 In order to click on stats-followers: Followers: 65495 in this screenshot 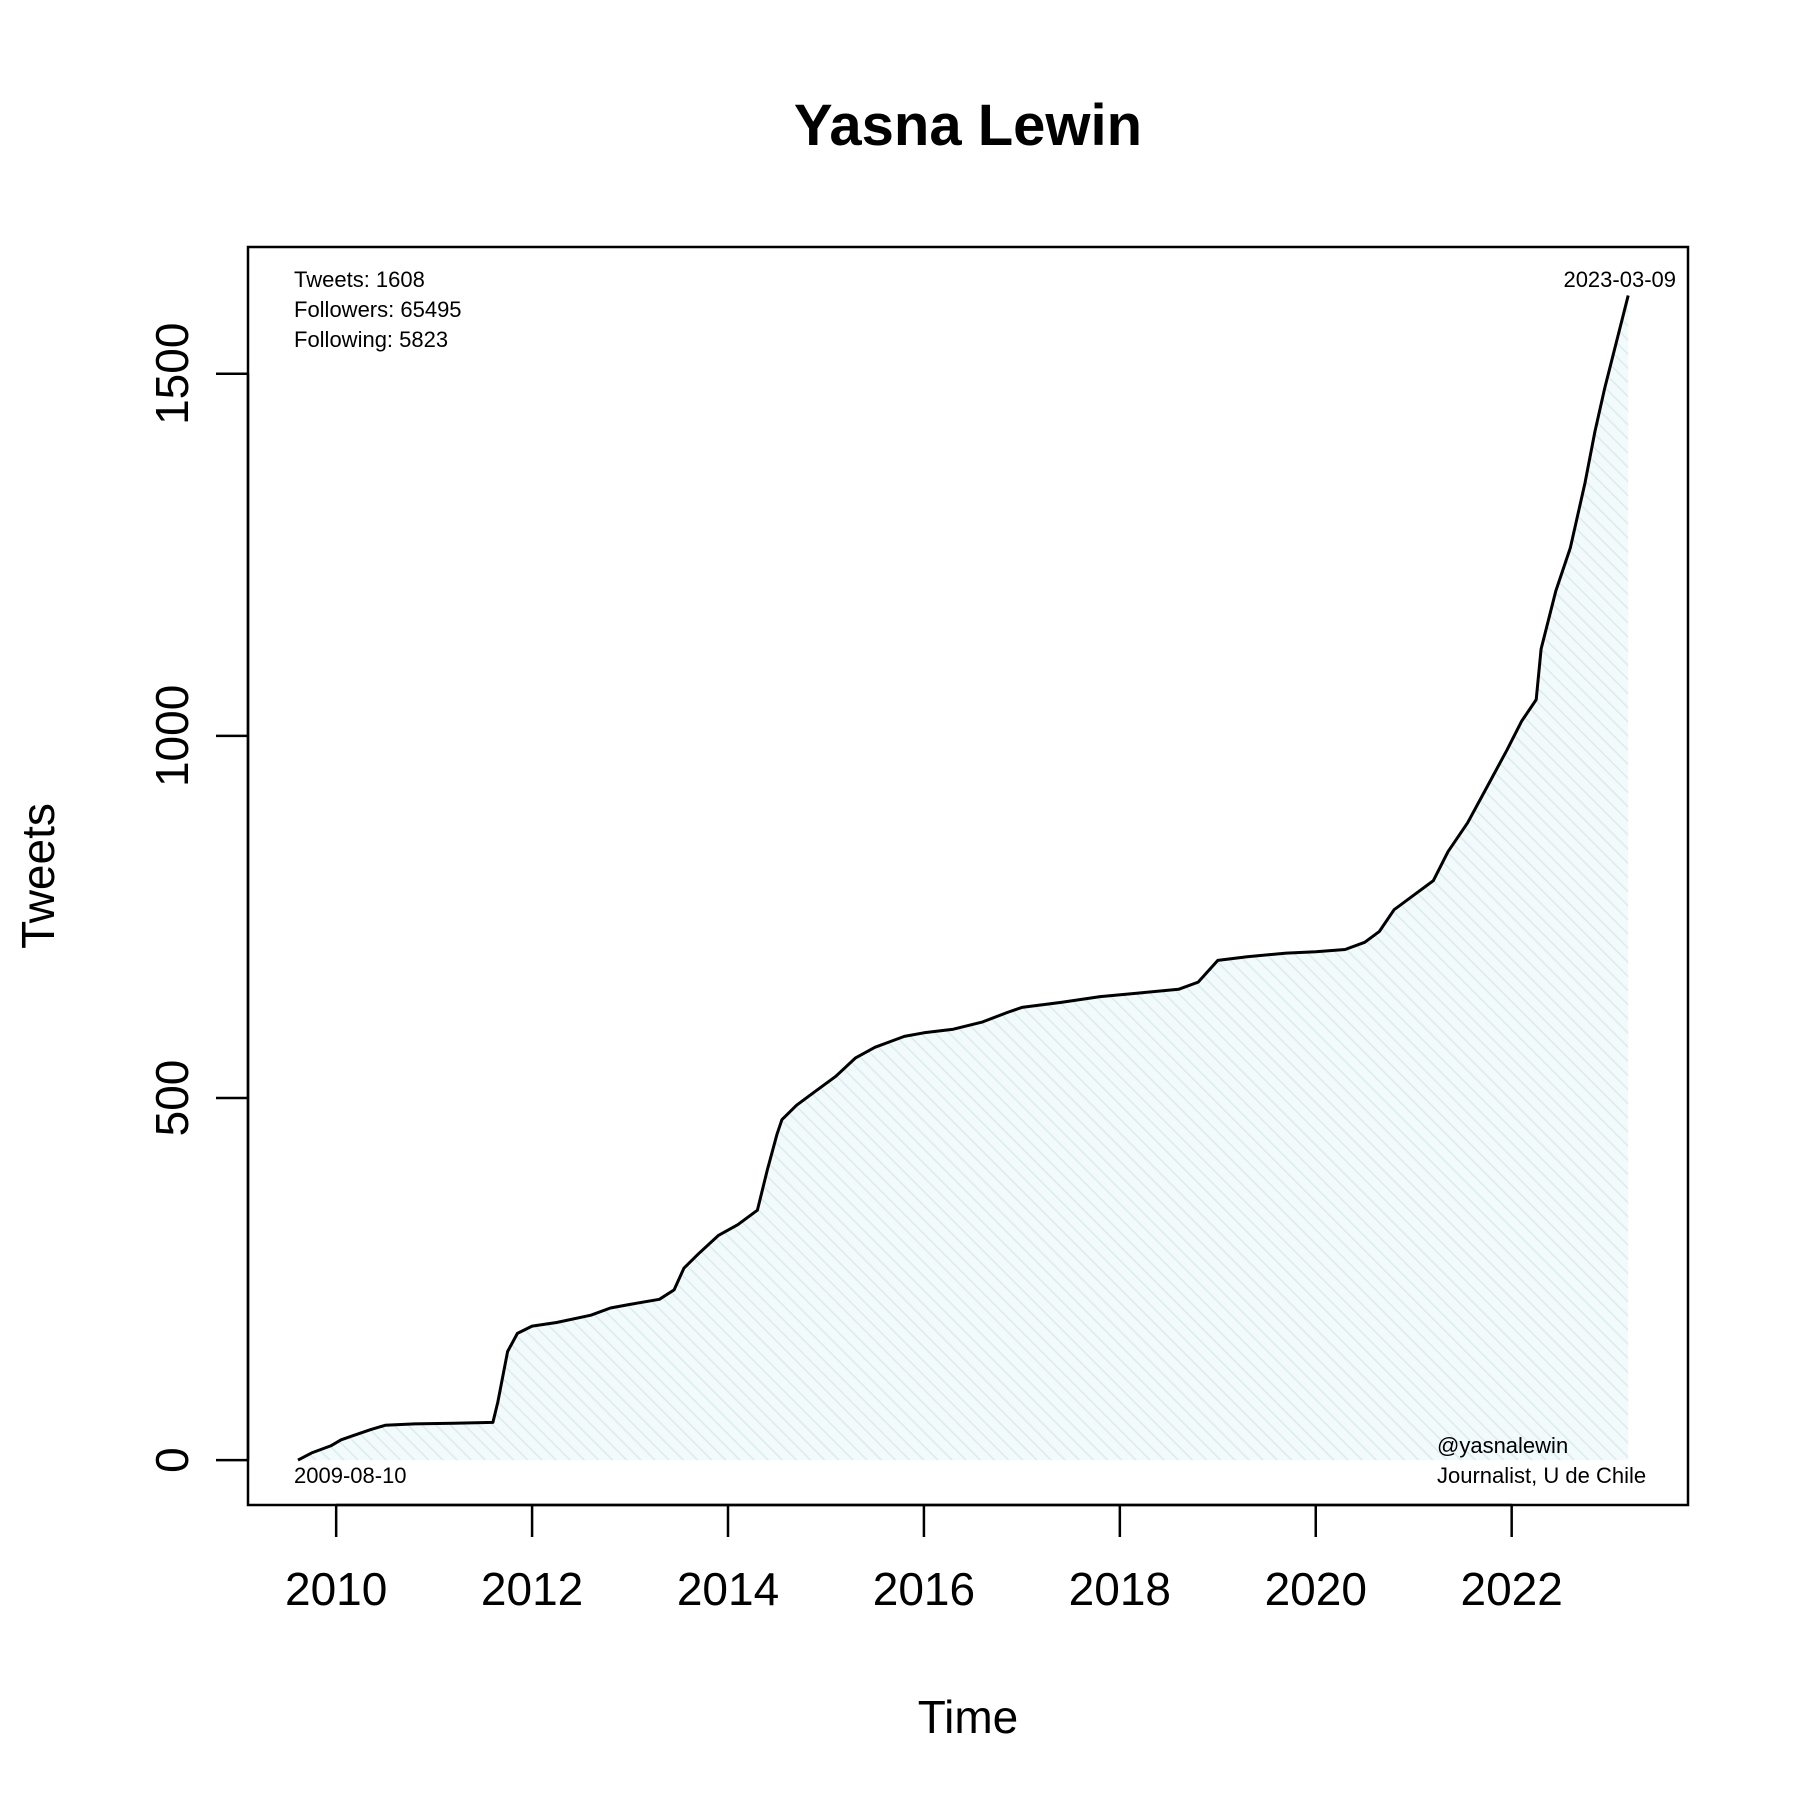, I will do `click(378, 309)`.